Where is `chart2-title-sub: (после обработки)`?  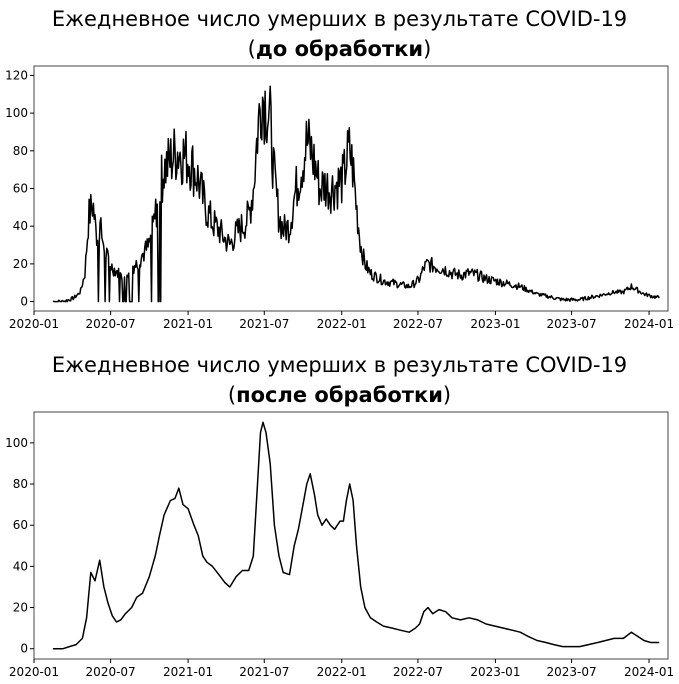
chart2-title-sub: (после обработки) is located at coordinates (339, 395).